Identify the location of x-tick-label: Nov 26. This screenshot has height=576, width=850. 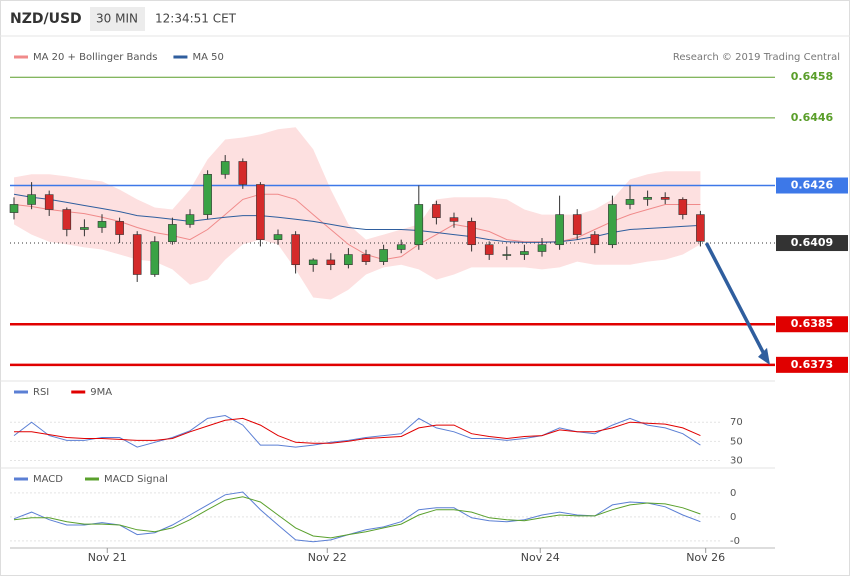
(705, 557).